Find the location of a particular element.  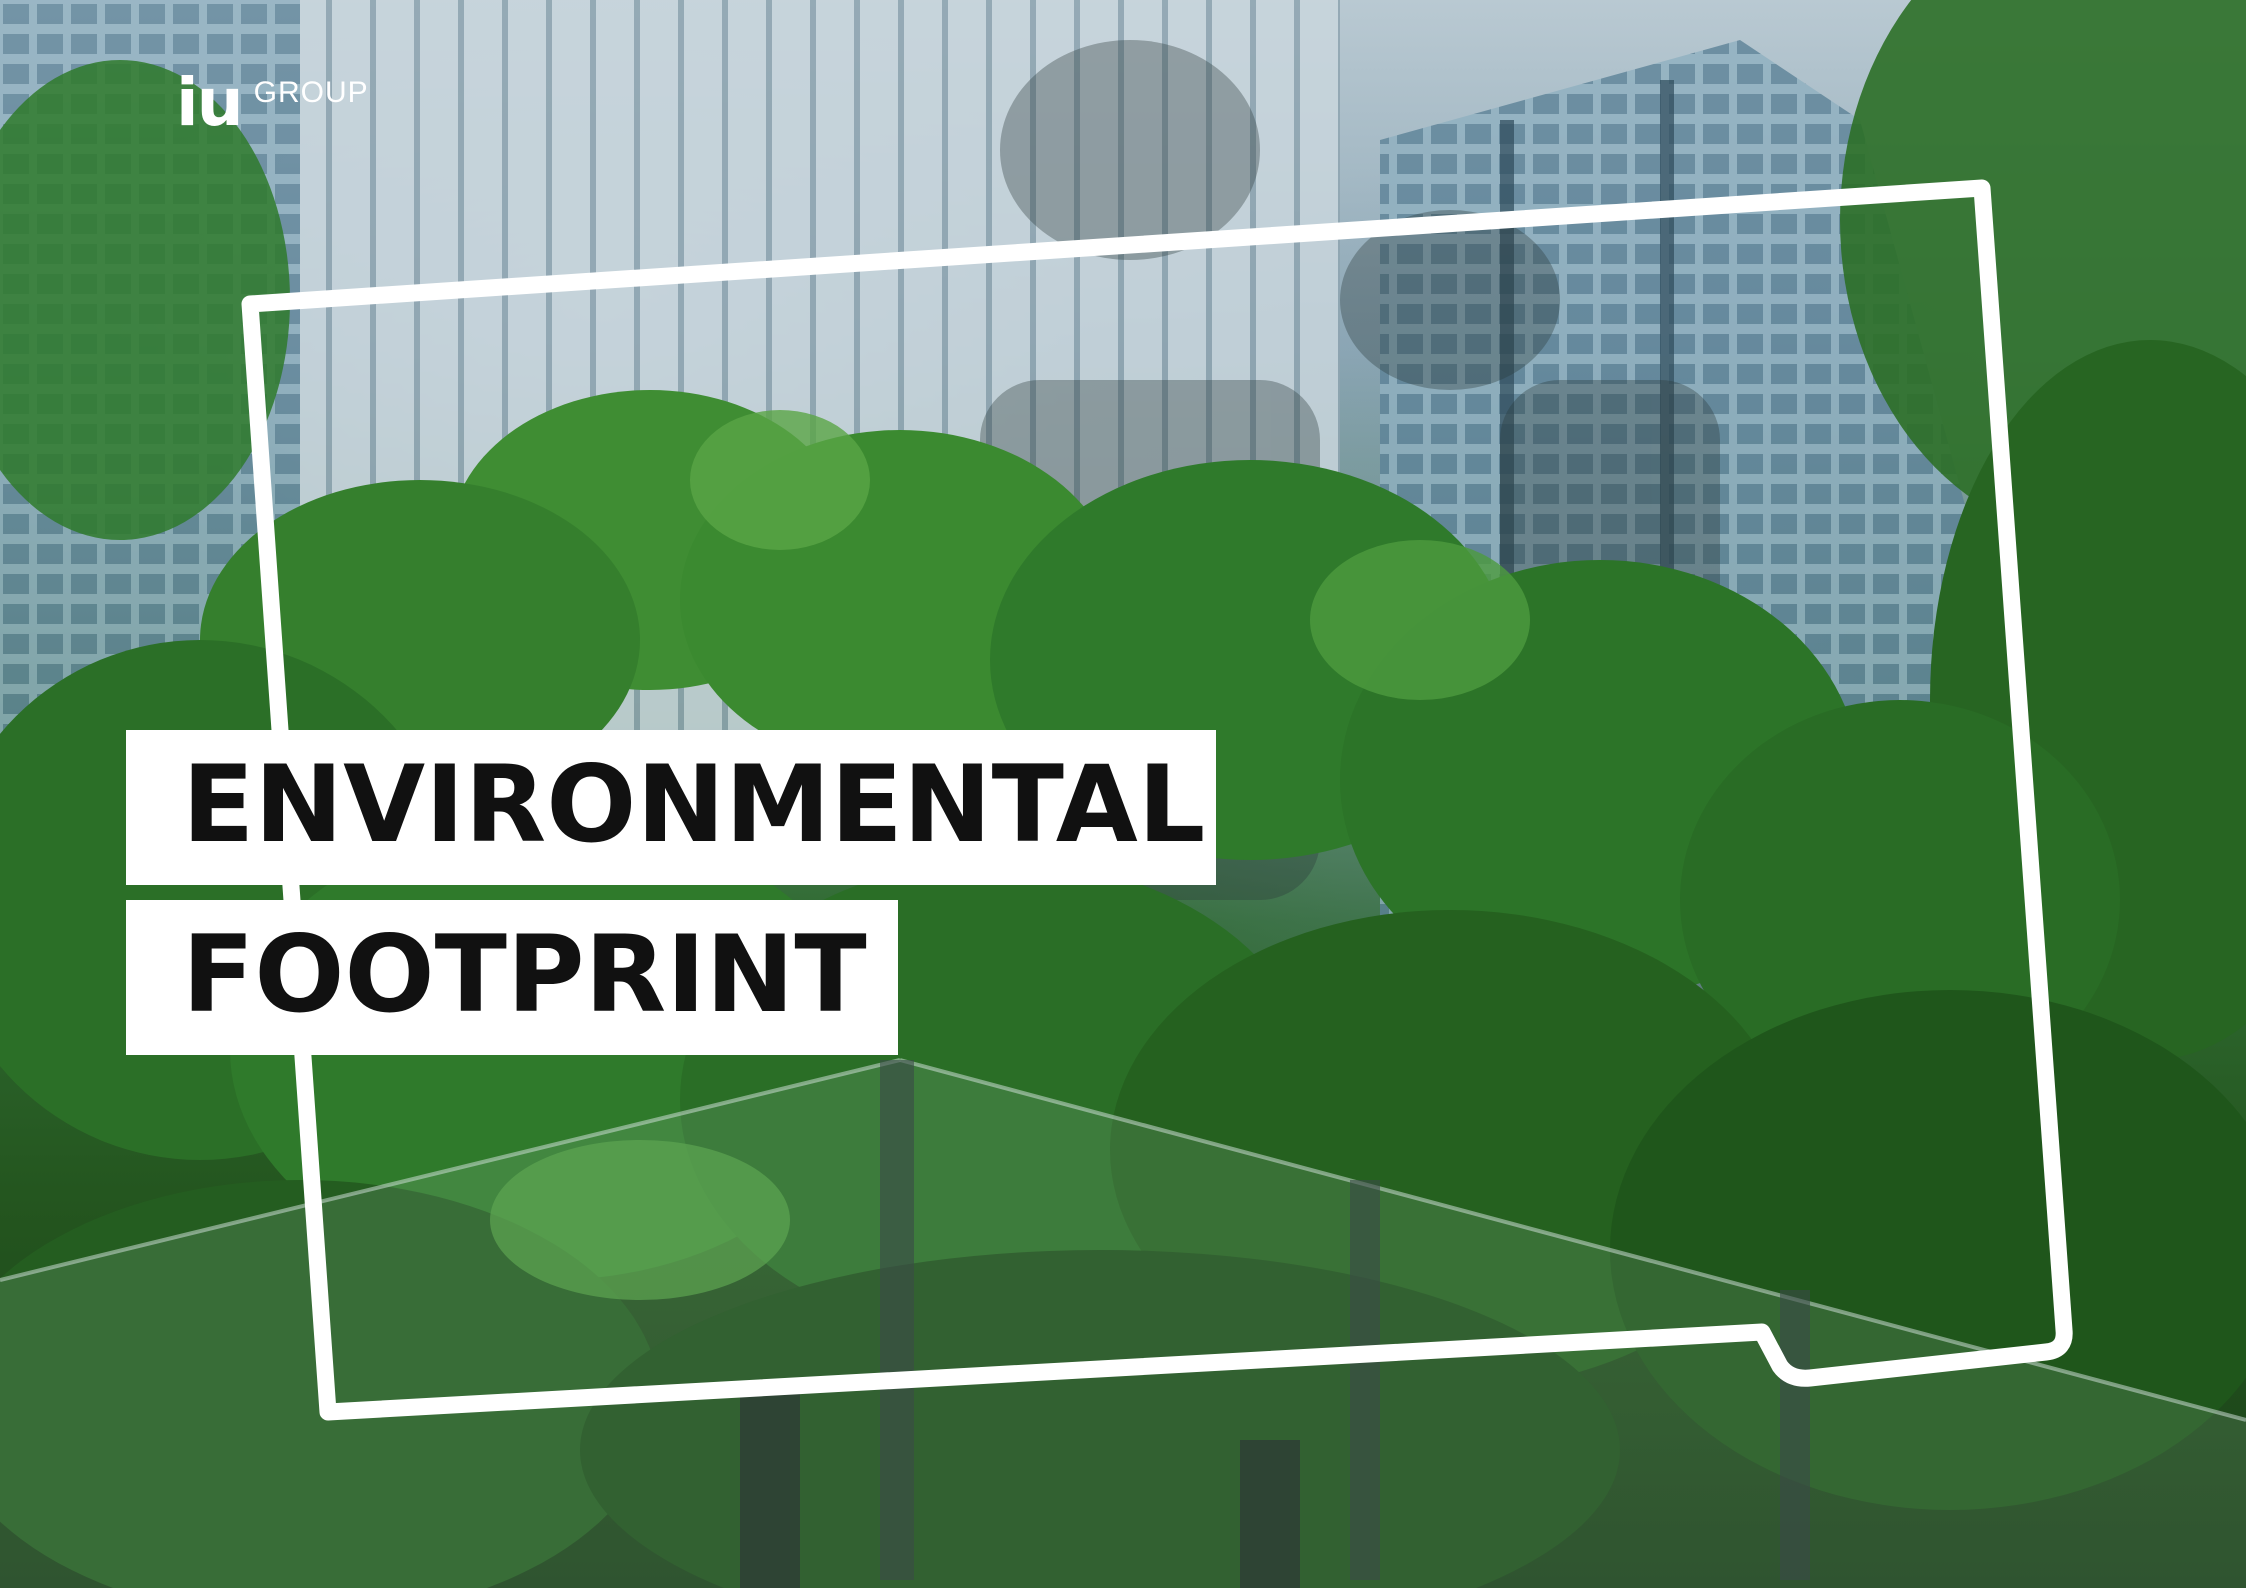

logo-mark: iu is located at coordinates (210, 102).